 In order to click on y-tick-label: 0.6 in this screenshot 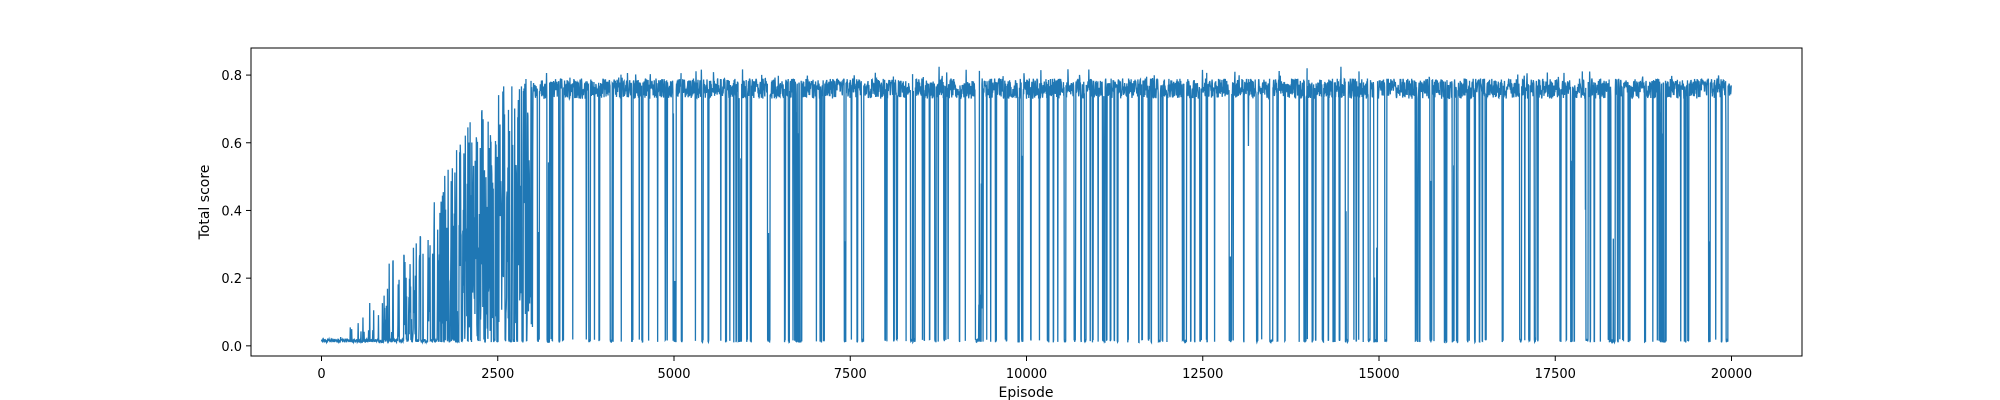, I will do `click(231, 144)`.